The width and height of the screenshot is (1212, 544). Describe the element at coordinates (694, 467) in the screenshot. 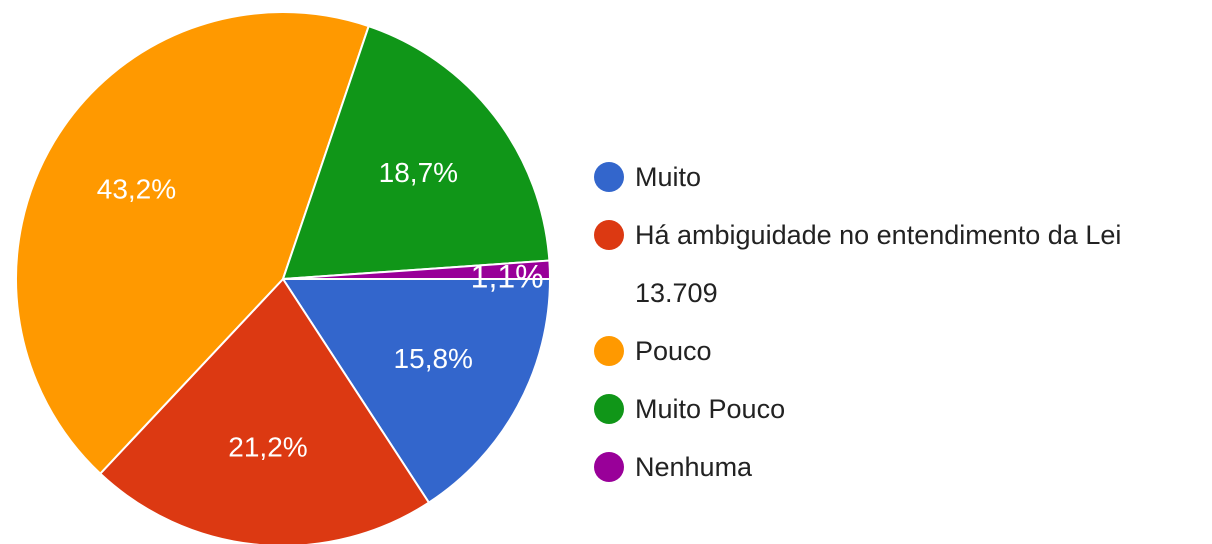

I see `legend-label: Nenhuma` at that location.